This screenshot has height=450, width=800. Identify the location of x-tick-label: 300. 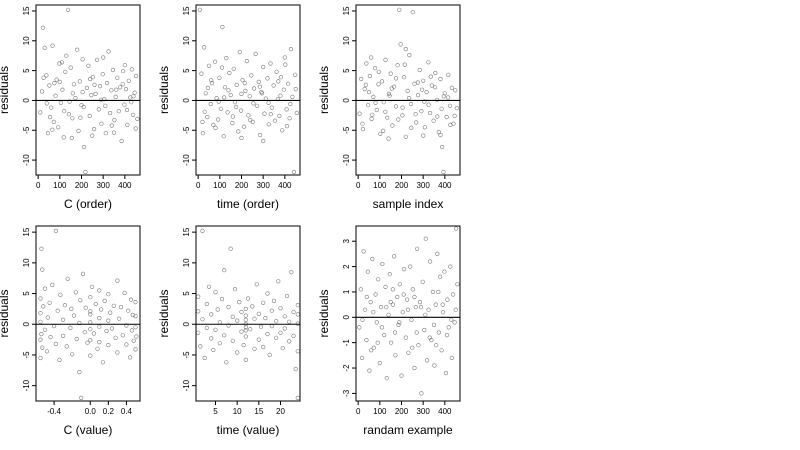
(423, 185).